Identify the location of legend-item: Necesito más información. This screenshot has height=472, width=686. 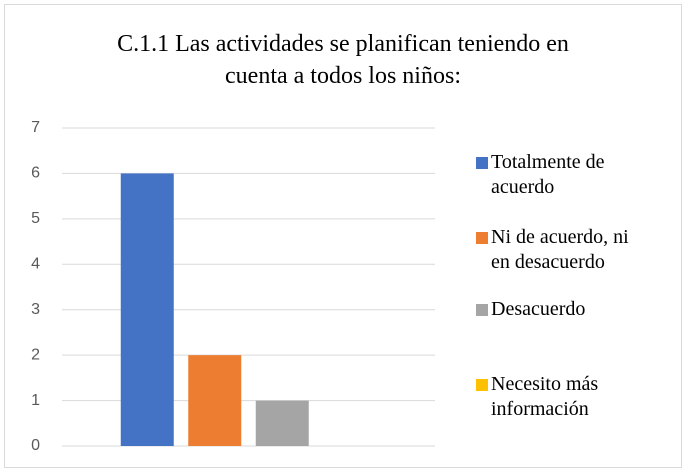
(556, 397).